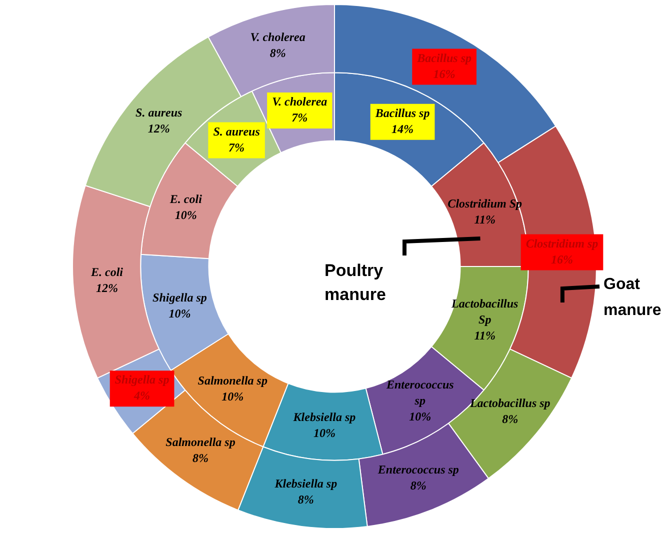 The image size is (669, 537). What do you see at coordinates (278, 37) in the screenshot?
I see `slice-label: V. cholerea` at bounding box center [278, 37].